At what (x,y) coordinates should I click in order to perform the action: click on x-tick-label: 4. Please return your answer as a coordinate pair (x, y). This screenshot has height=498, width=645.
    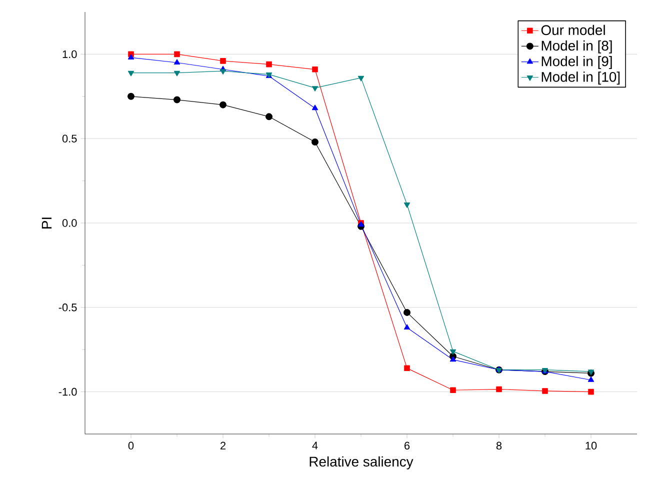
    Looking at the image, I should click on (315, 446).